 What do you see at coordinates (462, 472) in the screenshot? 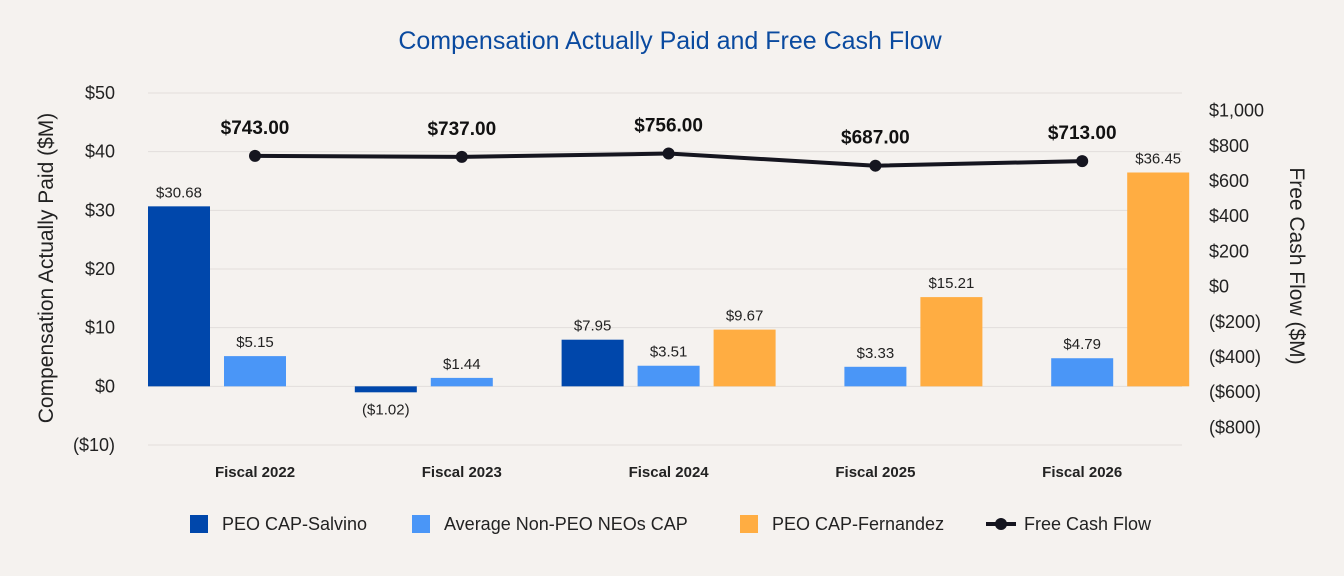
I see `x-tick-label: Fiscal 2023` at bounding box center [462, 472].